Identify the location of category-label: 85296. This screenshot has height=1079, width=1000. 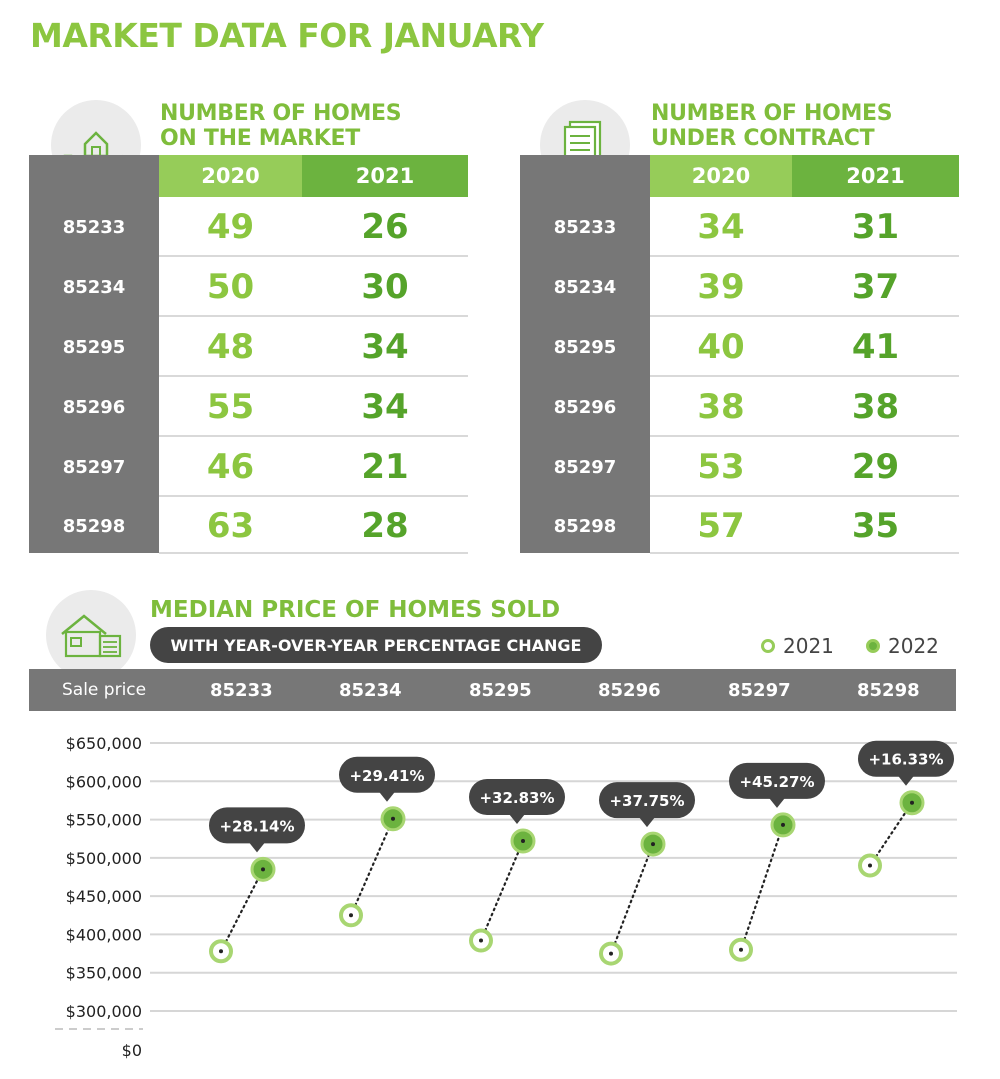
(629, 690).